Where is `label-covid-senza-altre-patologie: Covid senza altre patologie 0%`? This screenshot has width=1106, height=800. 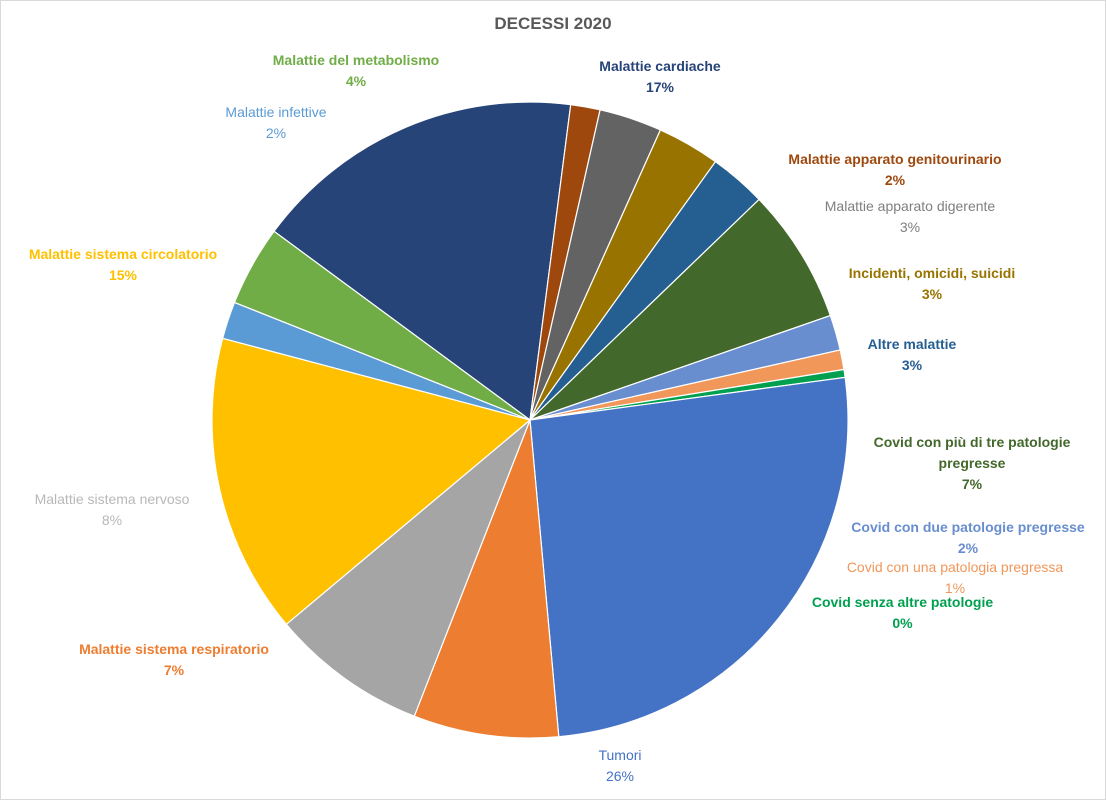 label-covid-senza-altre-patologie: Covid senza altre patologie 0% is located at coordinates (902, 613).